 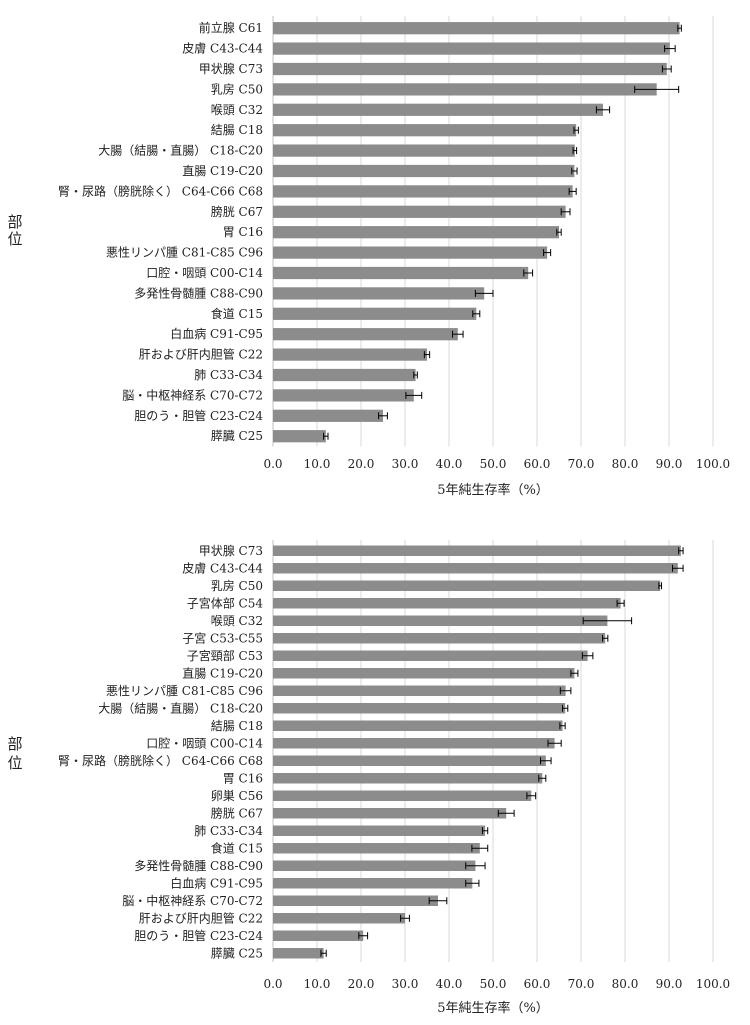 What do you see at coordinates (272, 984) in the screenshot?
I see `x-tick-label: 0.0` at bounding box center [272, 984].